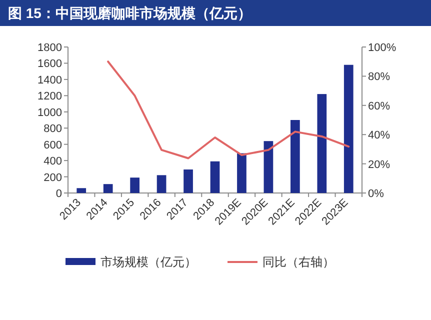 The width and height of the screenshot is (431, 320). Describe the element at coordinates (59, 194) in the screenshot. I see `y-tick-label: 0` at that location.